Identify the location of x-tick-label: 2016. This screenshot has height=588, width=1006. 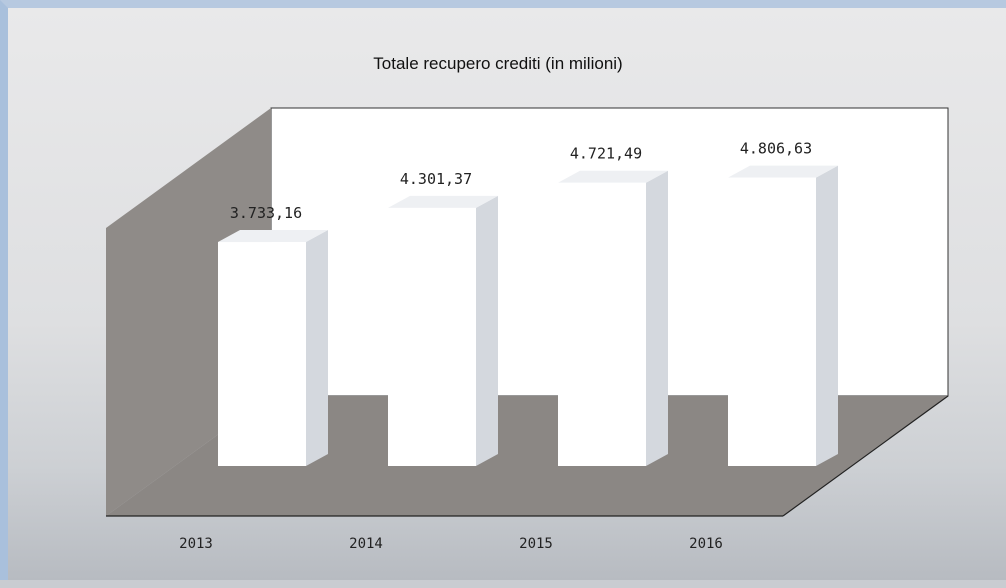
(706, 544).